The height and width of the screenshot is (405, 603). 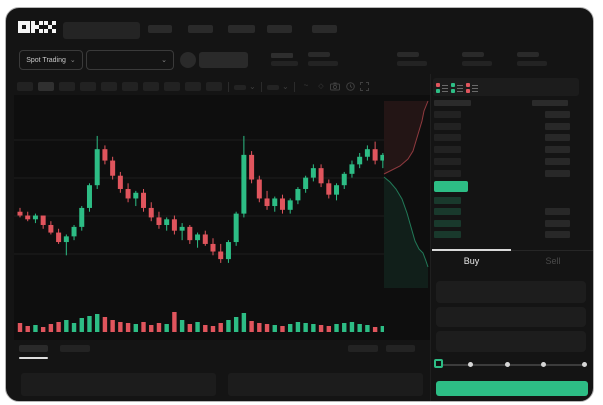 What do you see at coordinates (130, 60) in the screenshot?
I see `pair-dropdown: ⌄` at bounding box center [130, 60].